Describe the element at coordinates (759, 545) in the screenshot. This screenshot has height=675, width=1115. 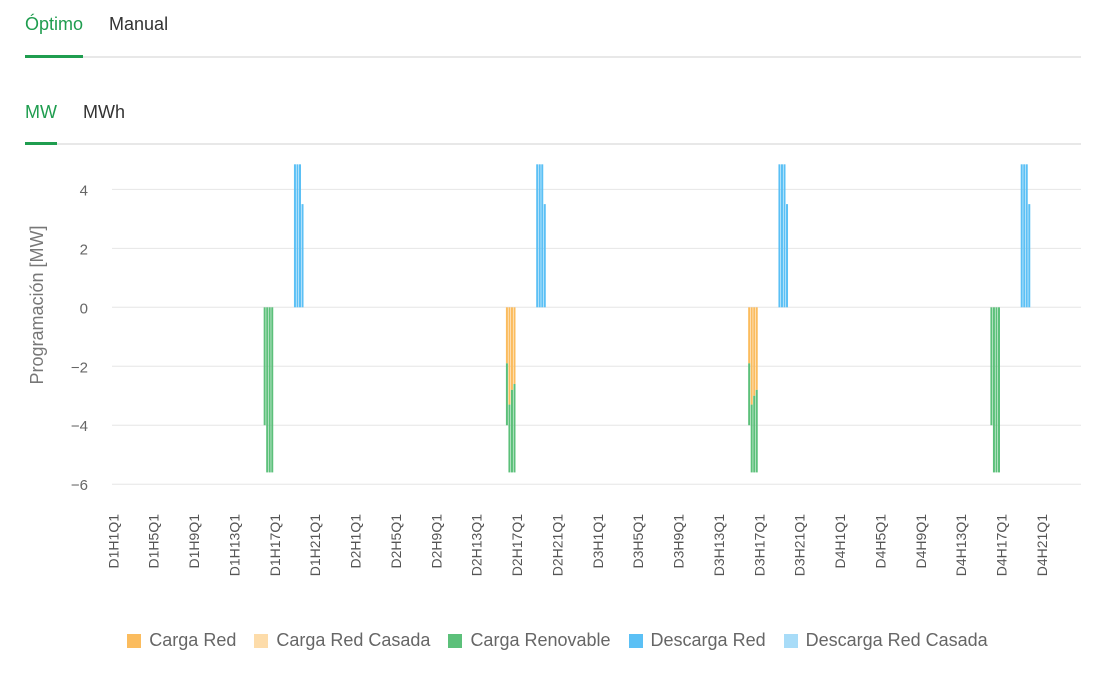
I see `x-tick-label: D3H17Q1` at that location.